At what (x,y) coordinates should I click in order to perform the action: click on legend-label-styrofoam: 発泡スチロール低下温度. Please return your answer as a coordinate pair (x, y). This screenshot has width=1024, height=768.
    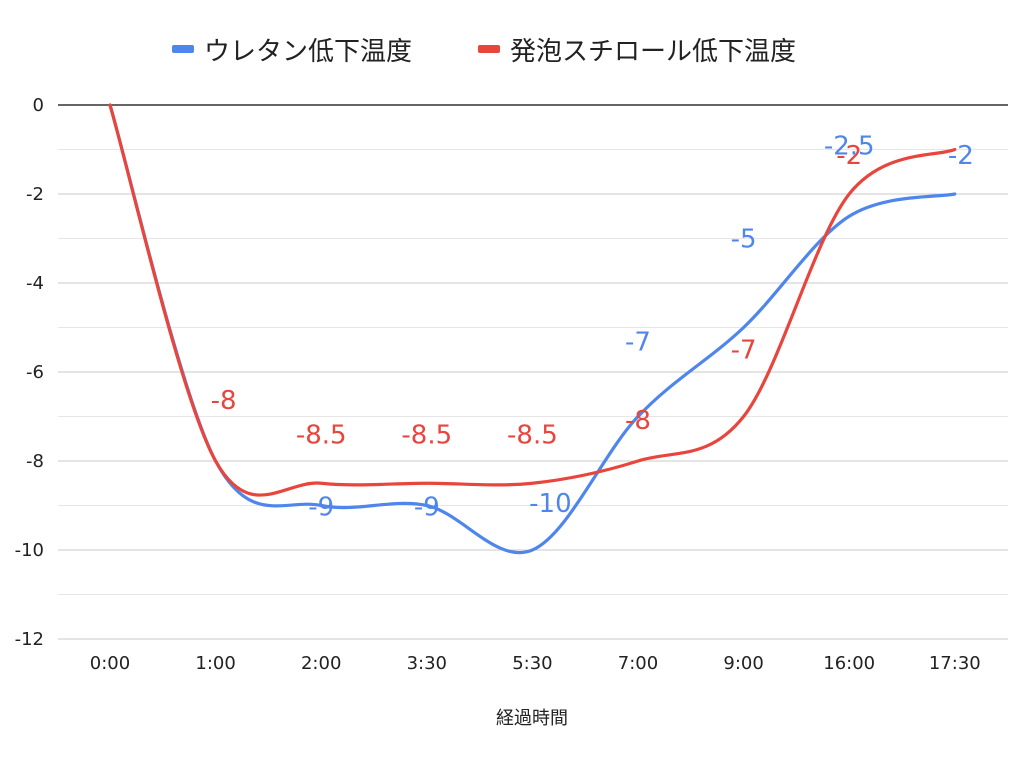
    Looking at the image, I should click on (653, 52).